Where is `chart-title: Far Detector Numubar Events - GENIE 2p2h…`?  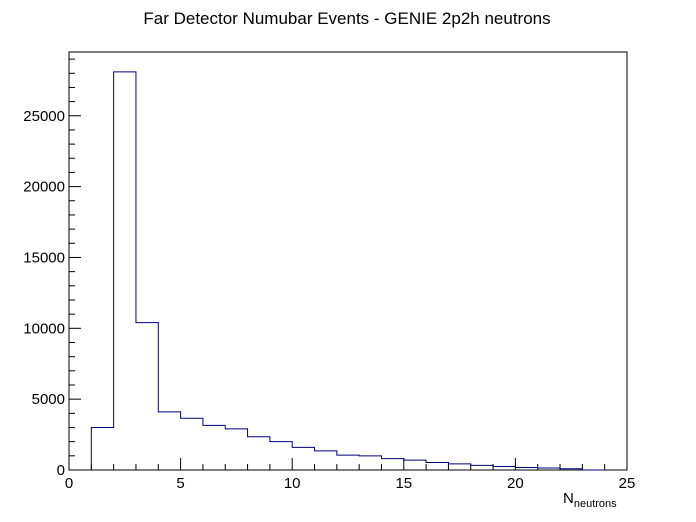
chart-title: Far Detector Numubar Events - GENIE 2p2h… is located at coordinates (346, 18).